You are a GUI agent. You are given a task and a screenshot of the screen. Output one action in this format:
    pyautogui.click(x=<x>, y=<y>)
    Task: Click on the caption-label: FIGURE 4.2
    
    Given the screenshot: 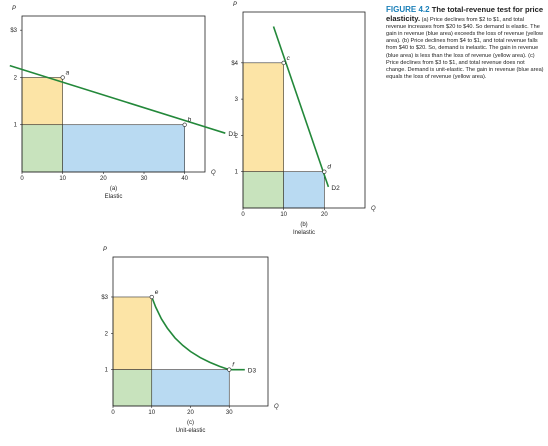 What is the action you would take?
    pyautogui.click(x=408, y=9)
    